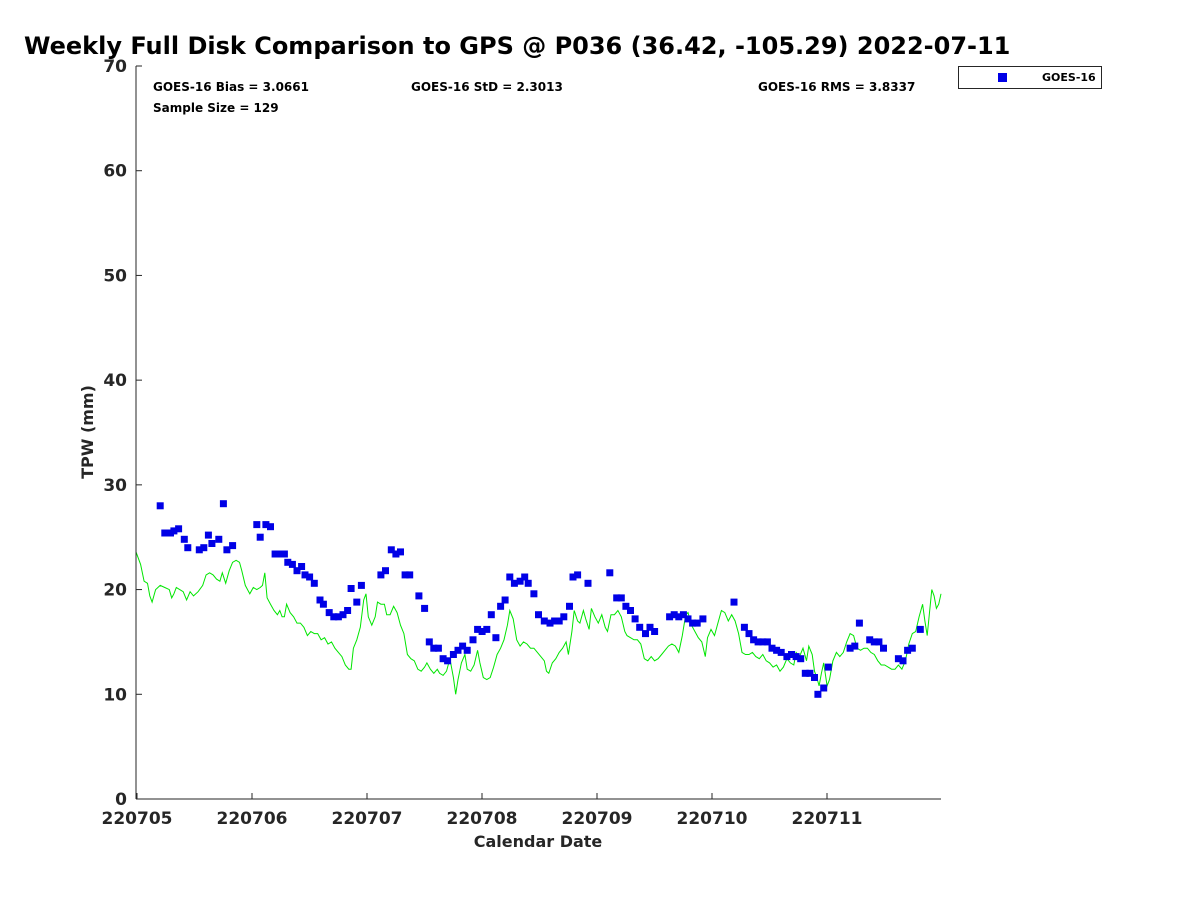  I want to click on x-axis-label: Calendar Date, so click(538, 841).